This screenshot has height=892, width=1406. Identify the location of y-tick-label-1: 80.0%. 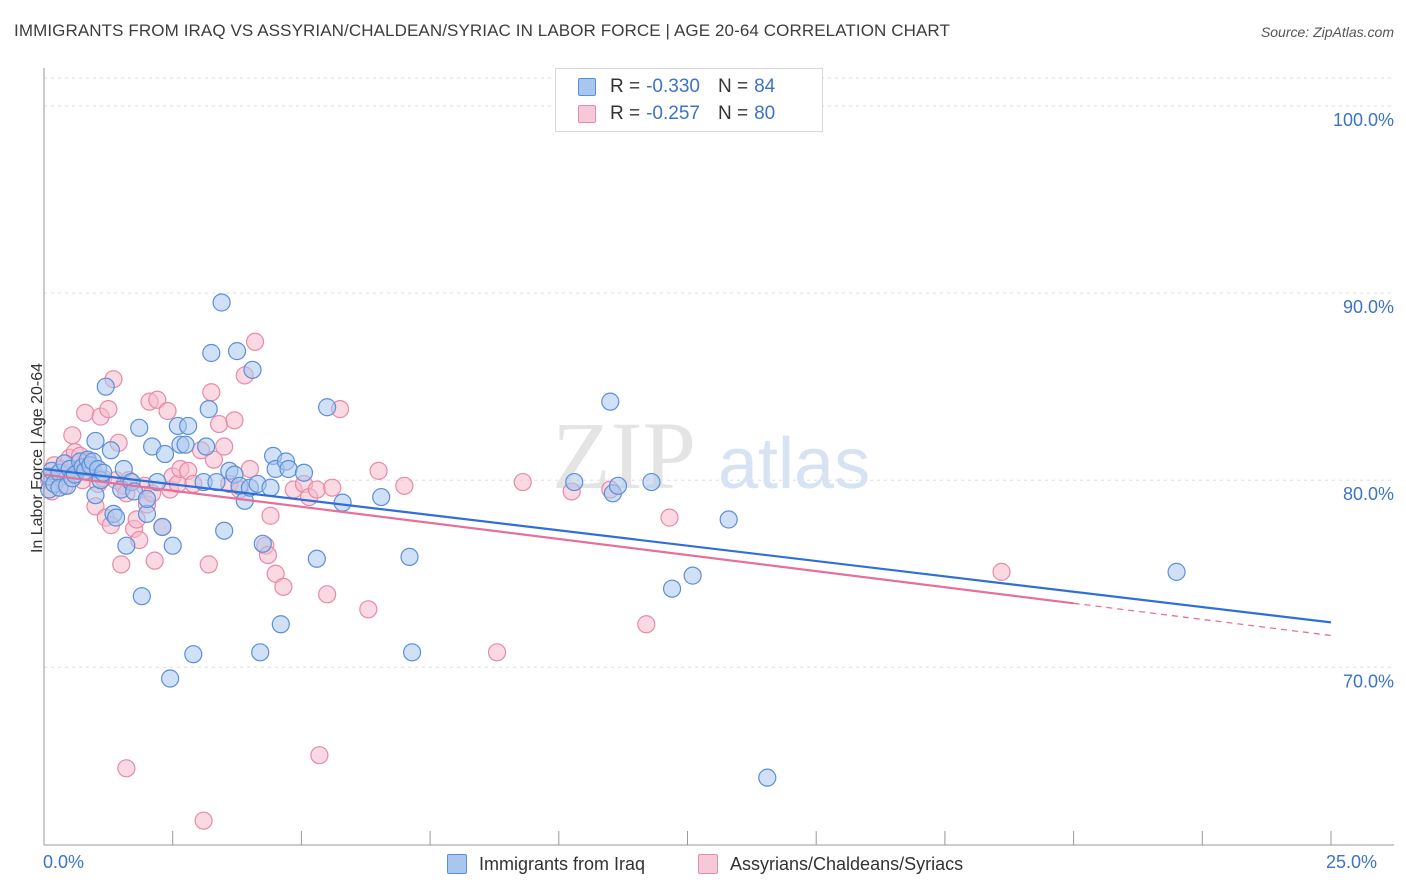
(1368, 494).